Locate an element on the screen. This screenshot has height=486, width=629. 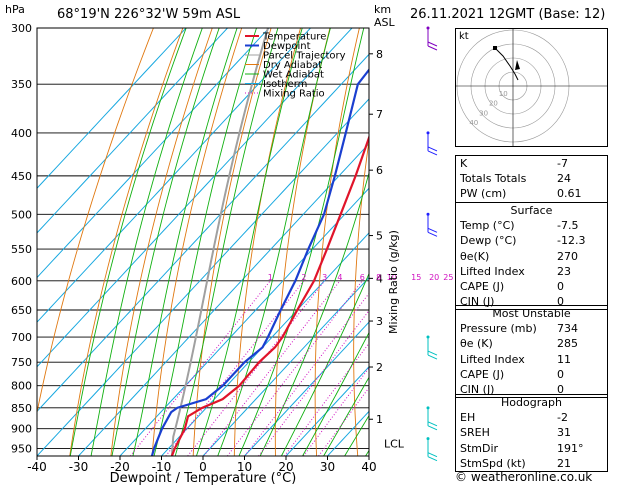
surface-value: 0 is located at coordinates (560, 287).